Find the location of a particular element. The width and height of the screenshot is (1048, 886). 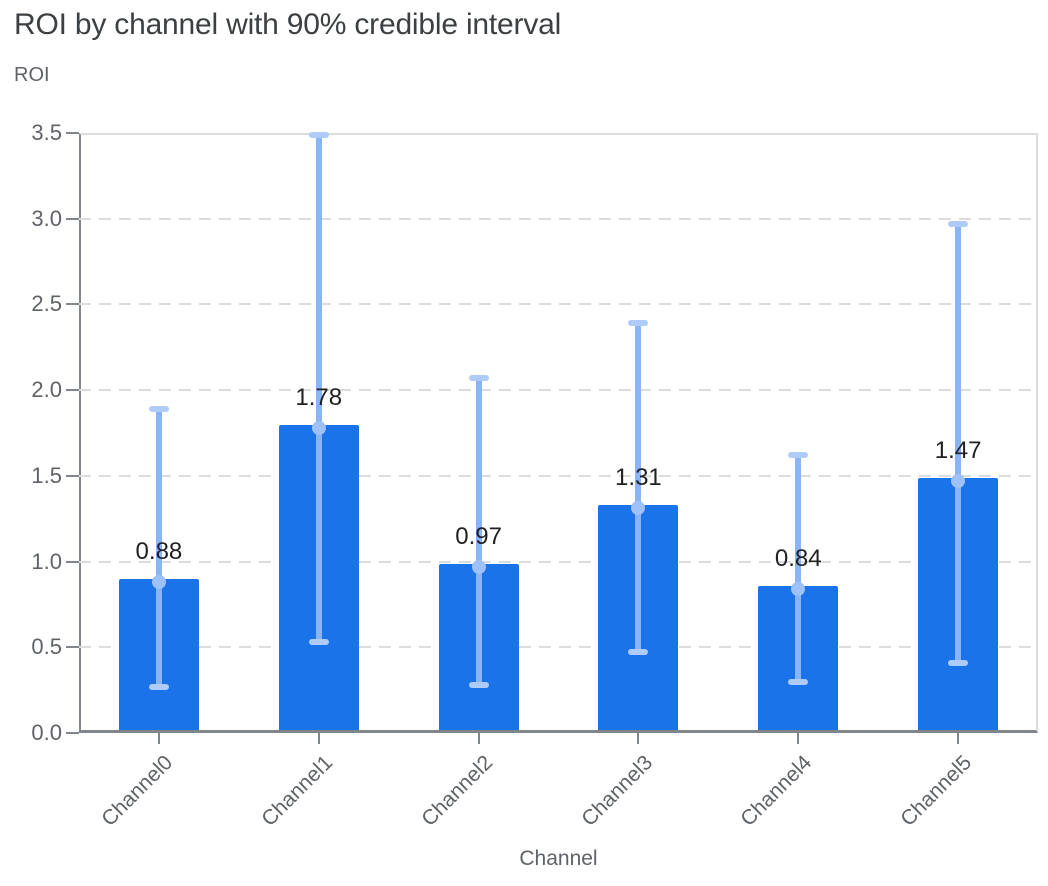

y-axis-tick-label: 0.5 is located at coordinates (46, 647).